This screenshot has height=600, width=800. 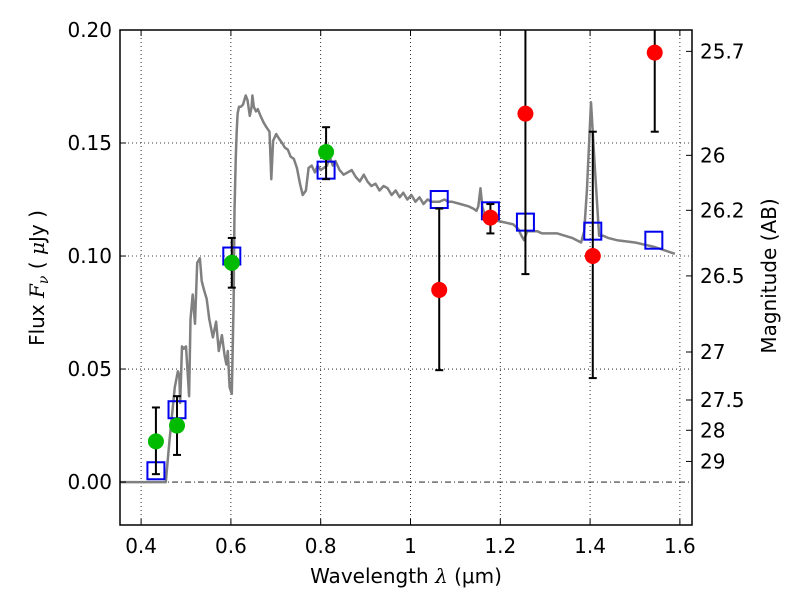 What do you see at coordinates (712, 352) in the screenshot?
I see `right-tick-label: 27` at bounding box center [712, 352].